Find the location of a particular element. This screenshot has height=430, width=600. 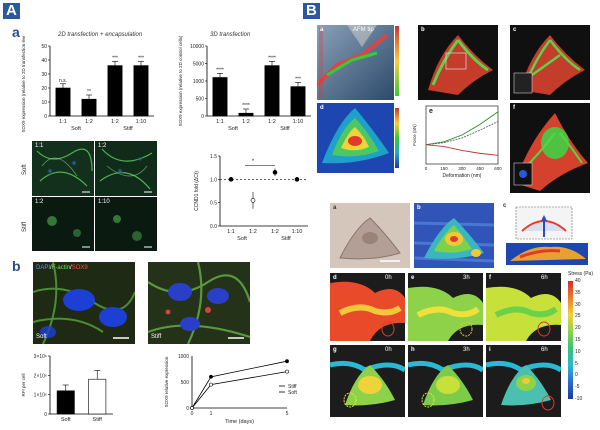

b-sub-b: b is located at coordinates (423, 30).